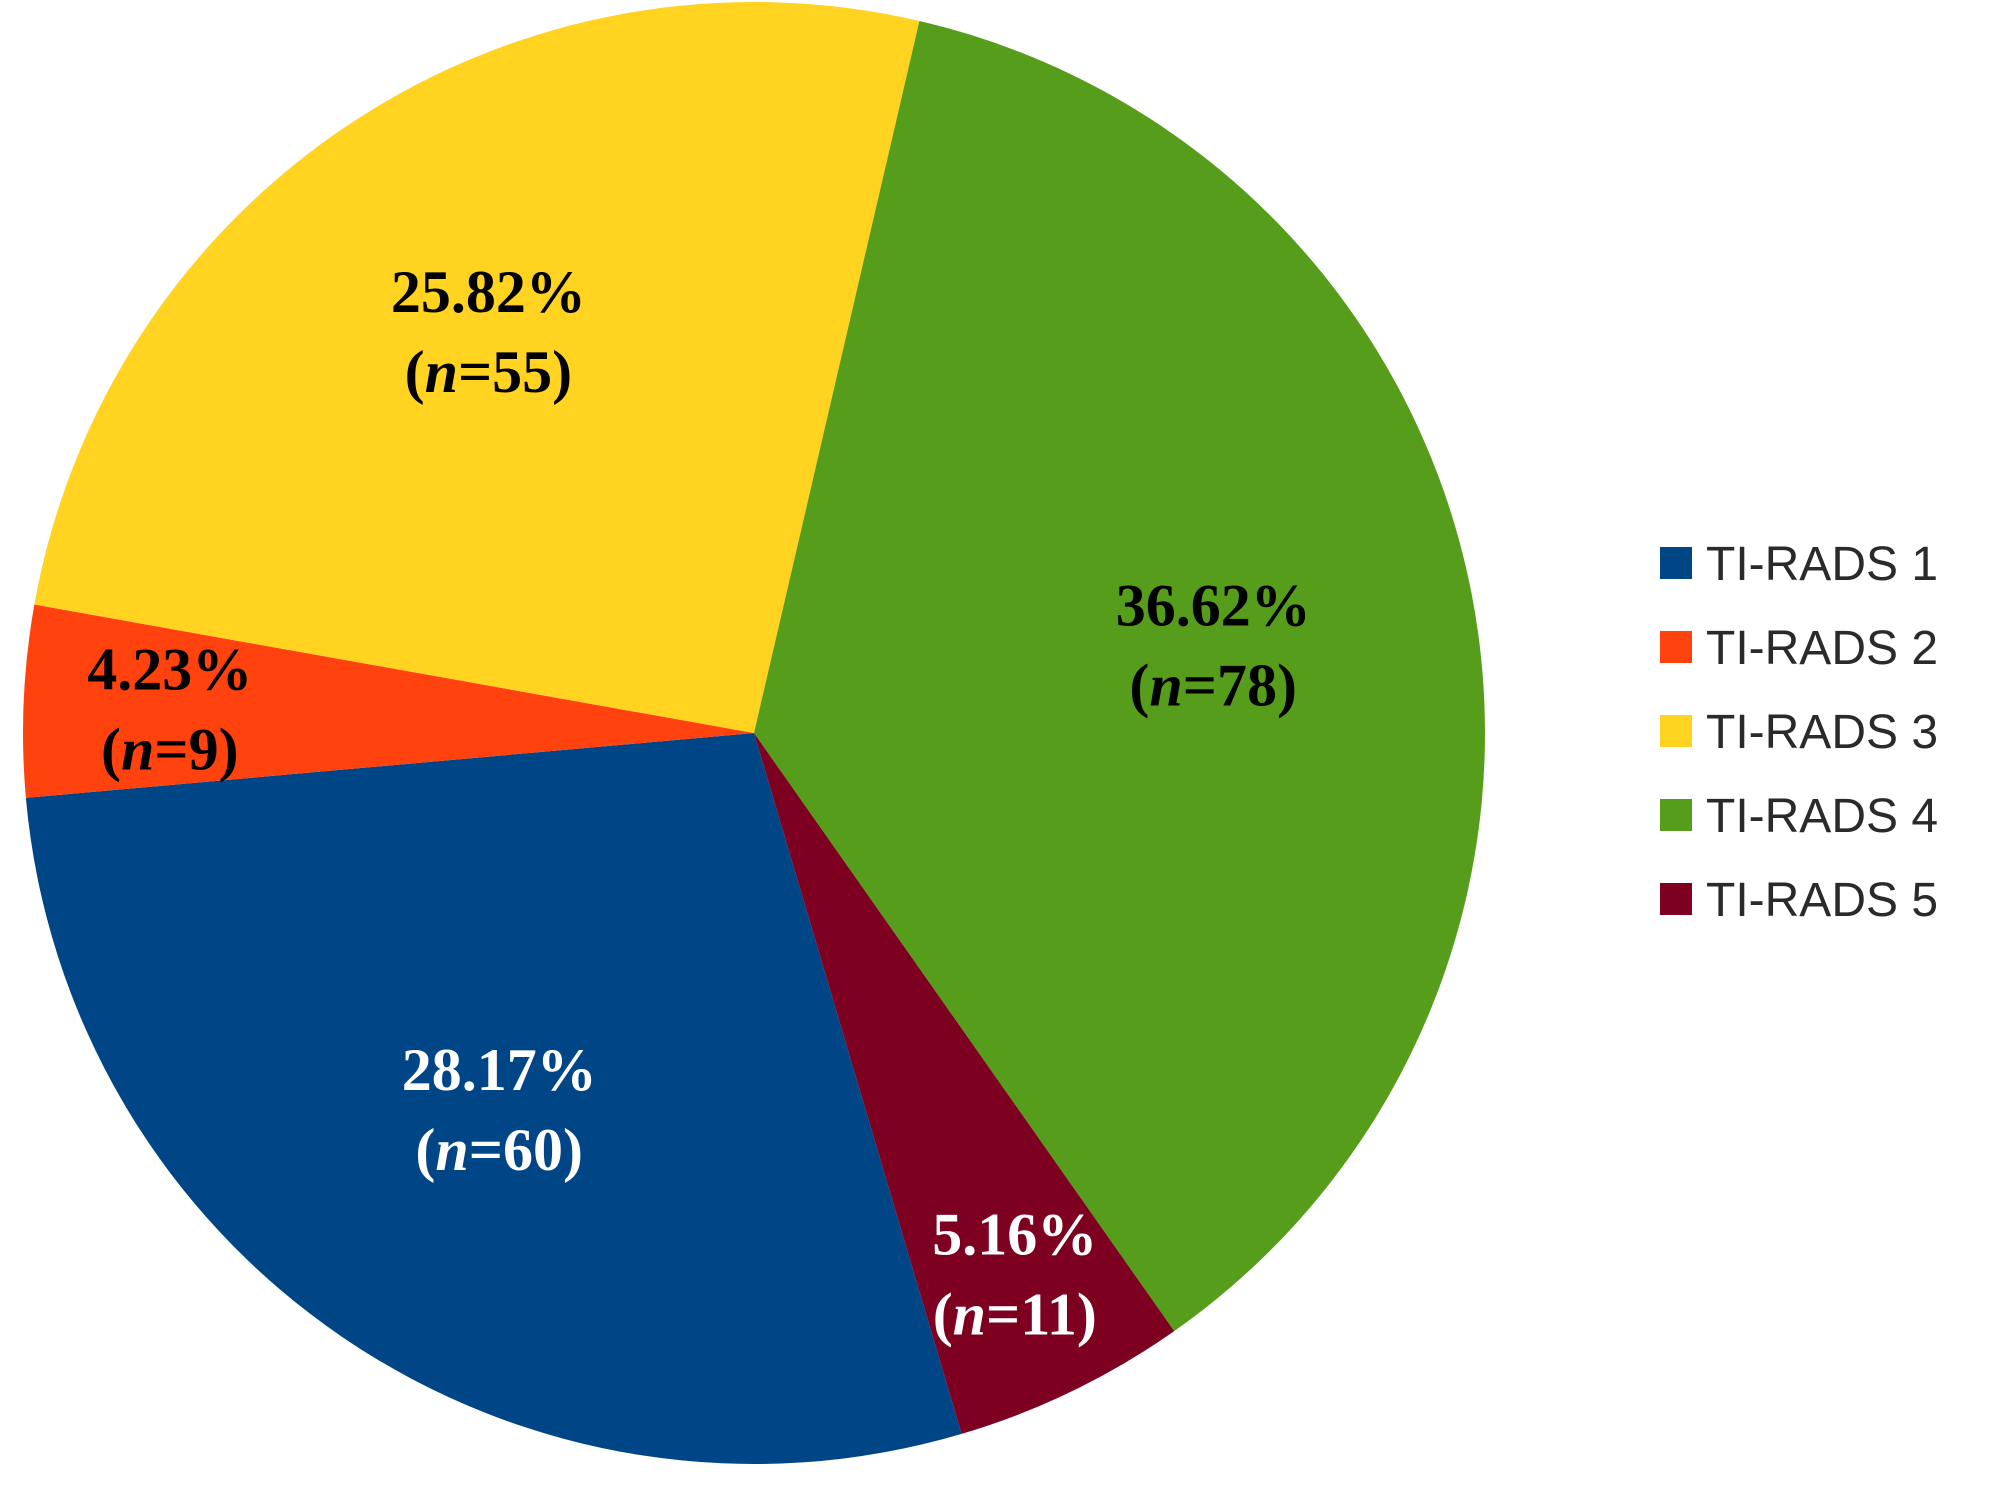 This screenshot has width=2000, height=1500. I want to click on slice-count-label: (n=60), so click(499, 1150).